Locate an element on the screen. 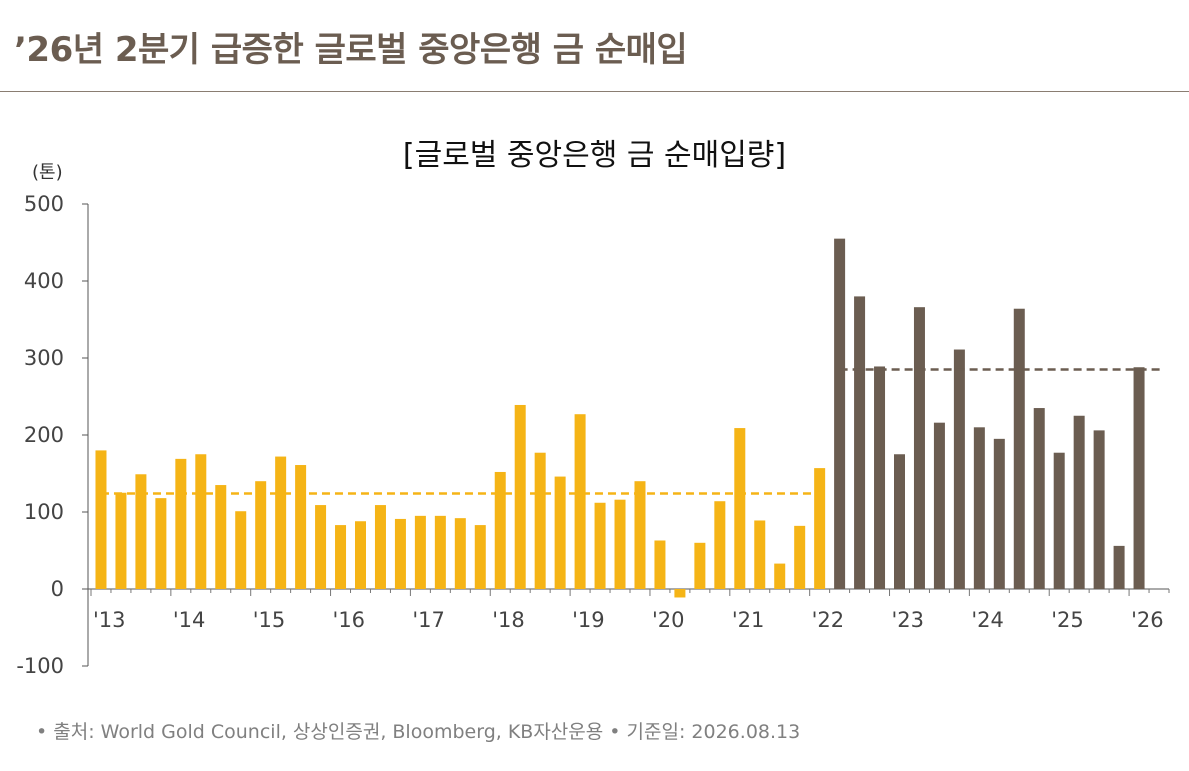 This screenshot has width=1189, height=771. y-tick-label: 400 is located at coordinates (44, 281).